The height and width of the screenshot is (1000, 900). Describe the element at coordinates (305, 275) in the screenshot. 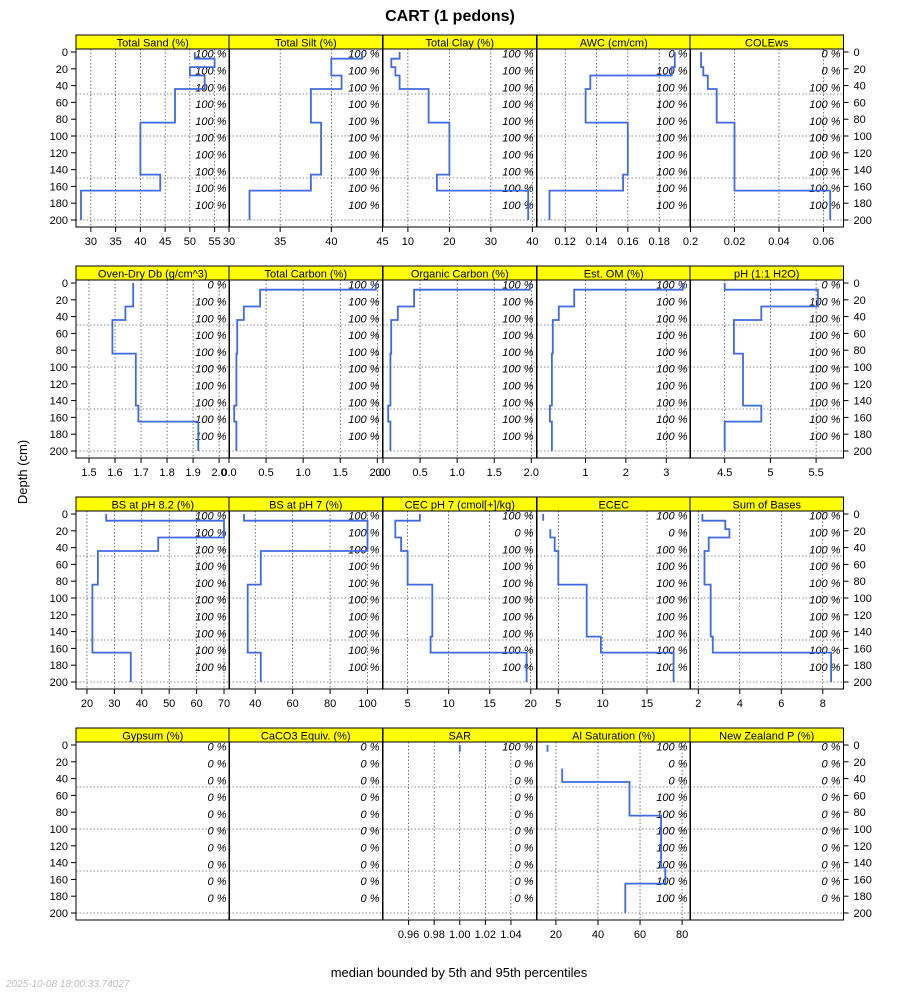

I see `panel-strip-label: Total Carbon (%)` at that location.